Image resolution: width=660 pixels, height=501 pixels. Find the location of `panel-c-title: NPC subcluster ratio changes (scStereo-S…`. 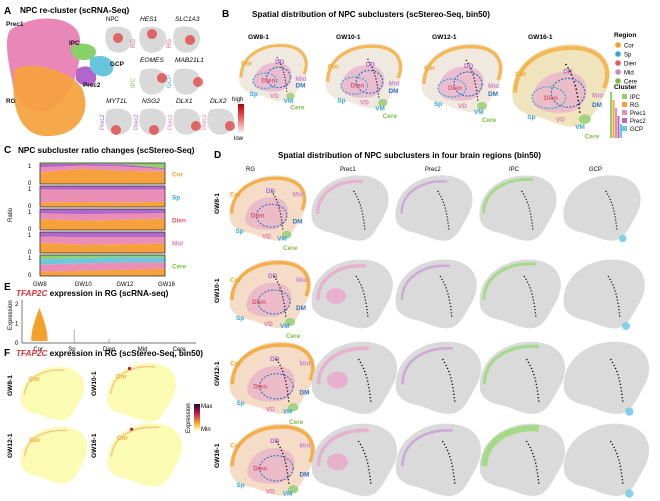

panel-c-title: NPC subcluster ratio changes (scStereo-S… is located at coordinates (106, 150).